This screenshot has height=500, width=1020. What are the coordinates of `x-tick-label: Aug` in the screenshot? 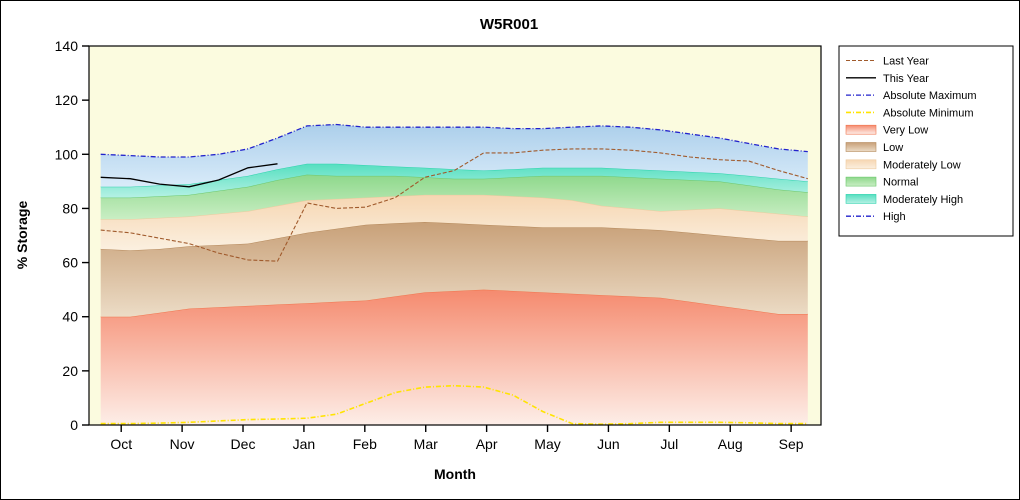 It's located at (730, 444).